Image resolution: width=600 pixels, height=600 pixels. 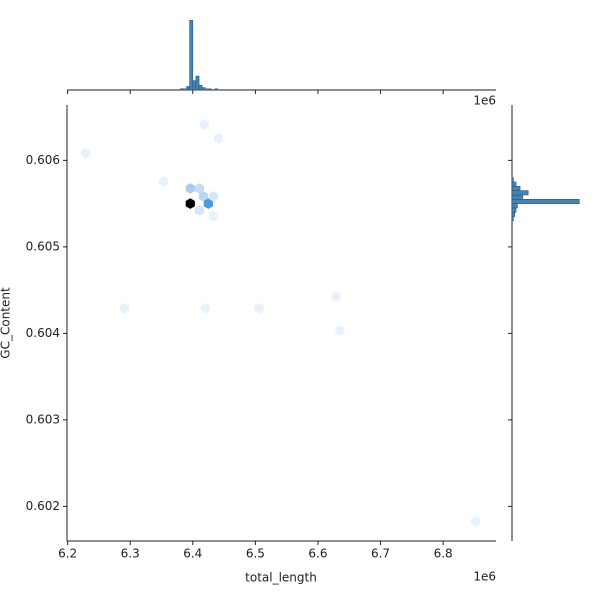 I want to click on x-tick-label: 6.6, so click(x=317, y=554).